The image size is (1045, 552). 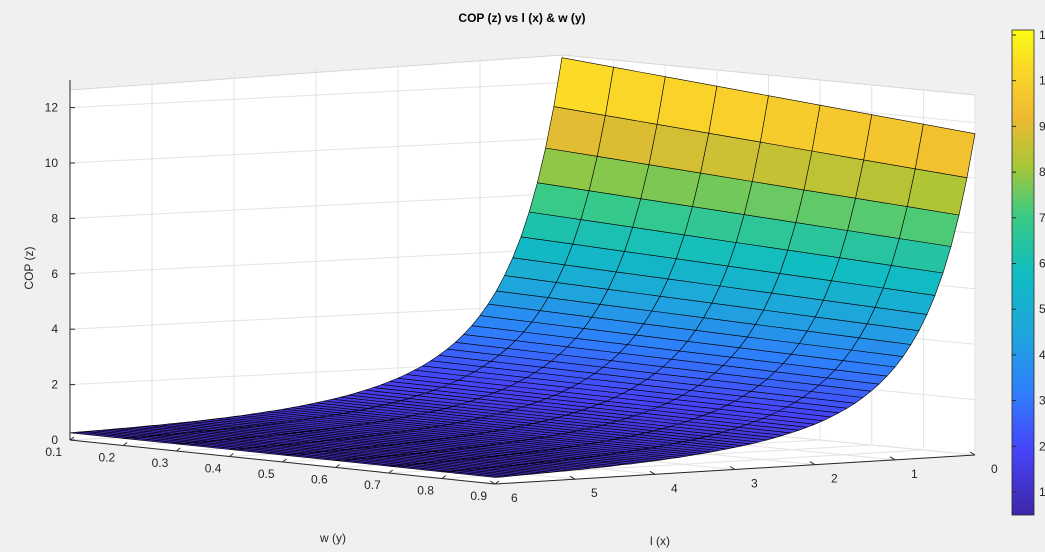 What do you see at coordinates (1042, 355) in the screenshot?
I see `colorbar-tick-label: 4` at bounding box center [1042, 355].